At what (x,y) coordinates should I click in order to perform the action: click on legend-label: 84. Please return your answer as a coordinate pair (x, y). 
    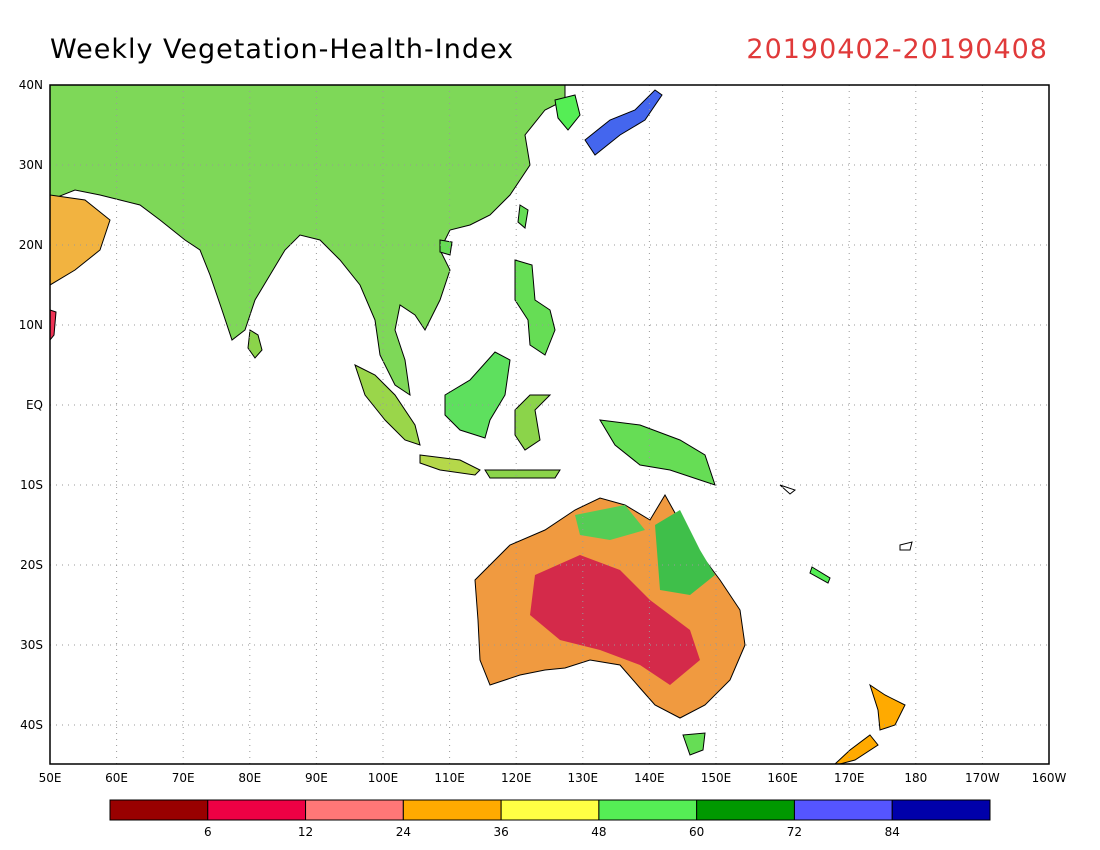
    Looking at the image, I should click on (892, 832).